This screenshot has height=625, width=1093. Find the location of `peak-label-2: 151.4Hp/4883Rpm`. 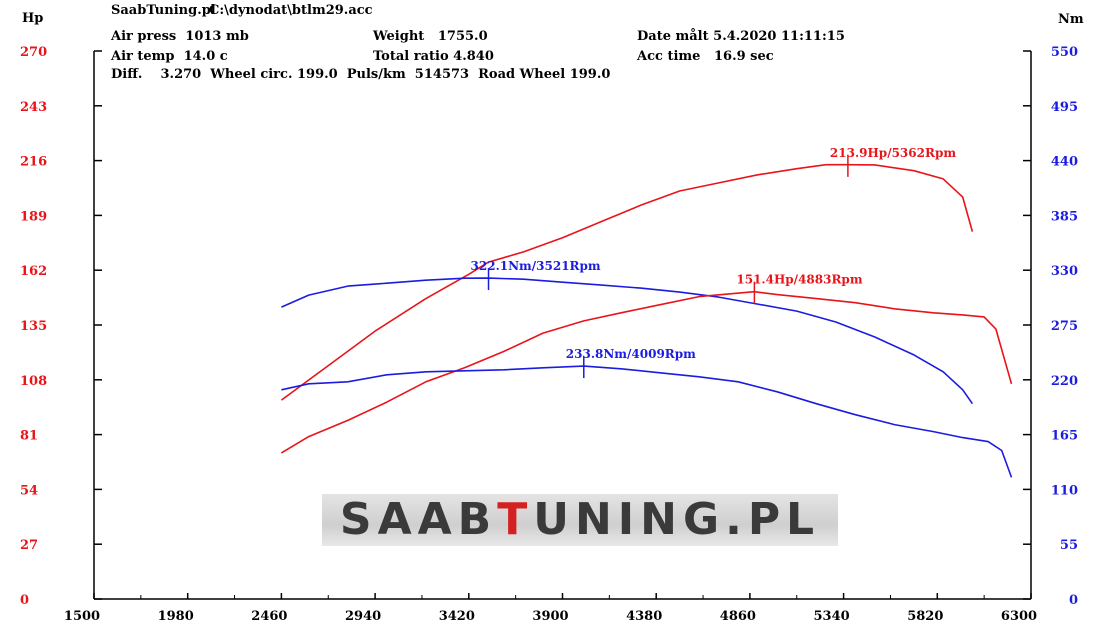

peak-label-2: 151.4Hp/4883Rpm is located at coordinates (799, 280).